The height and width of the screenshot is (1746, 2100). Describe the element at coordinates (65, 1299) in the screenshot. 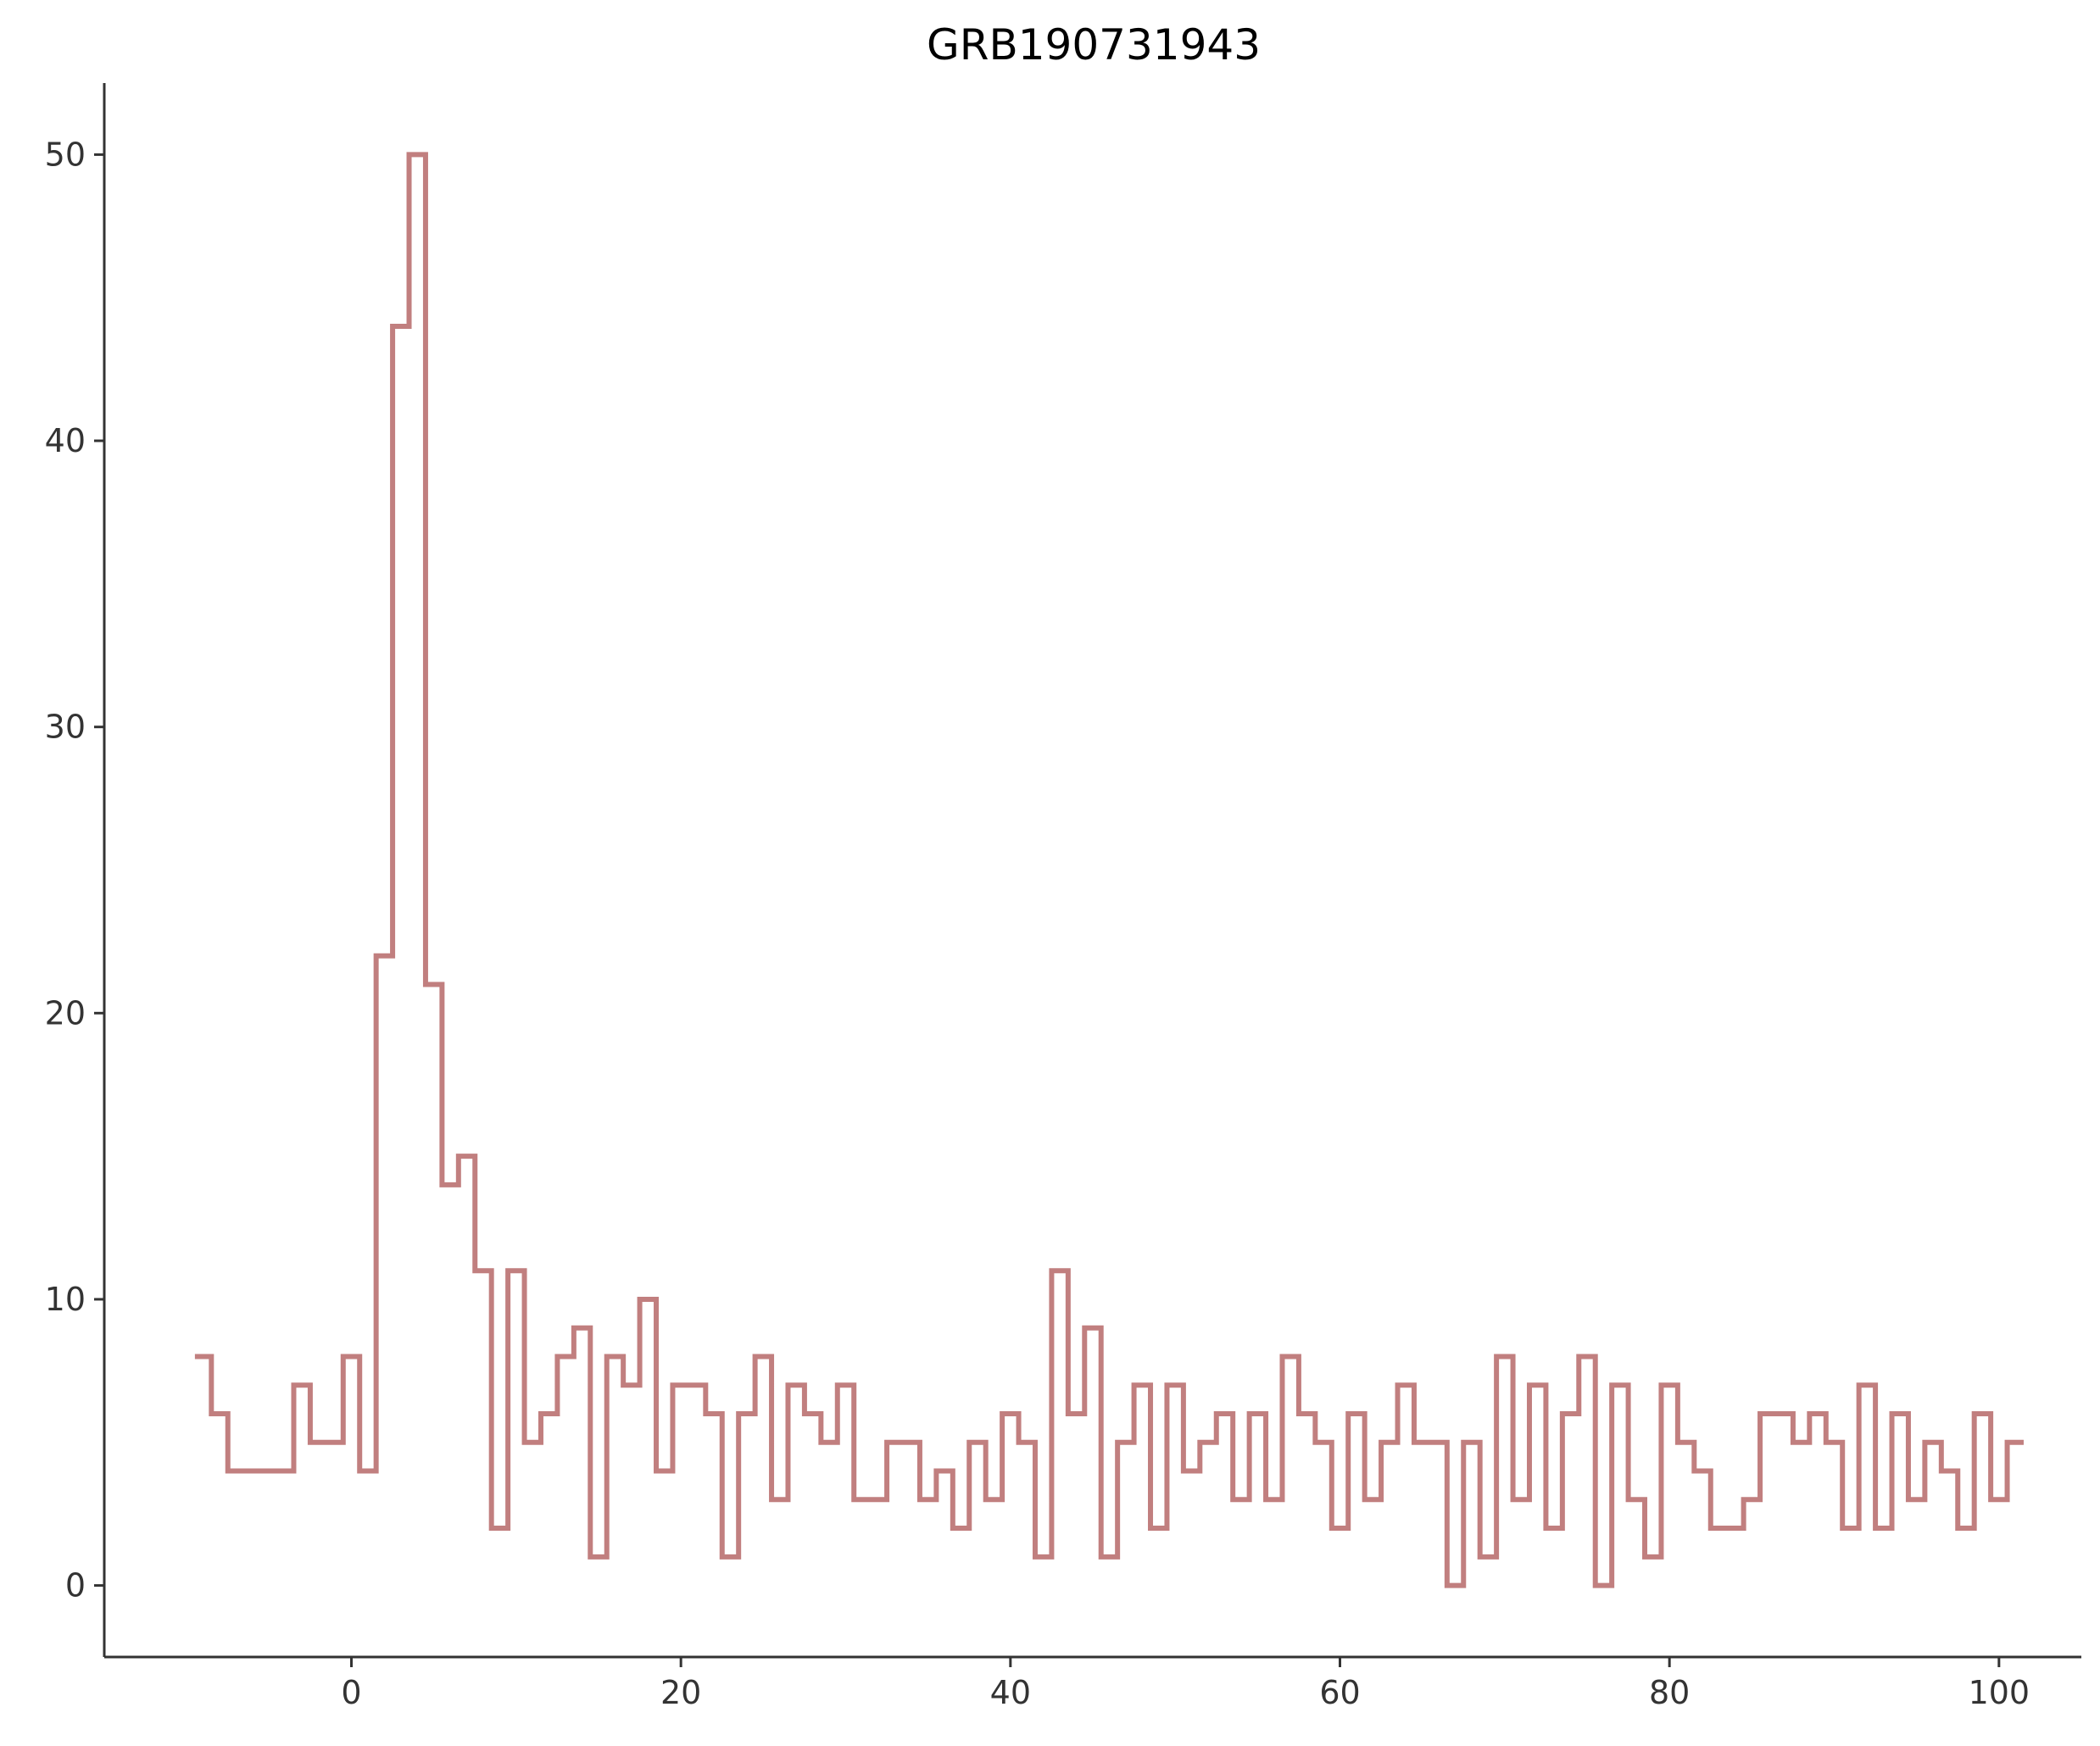

I see `y-tick-label: 10` at that location.